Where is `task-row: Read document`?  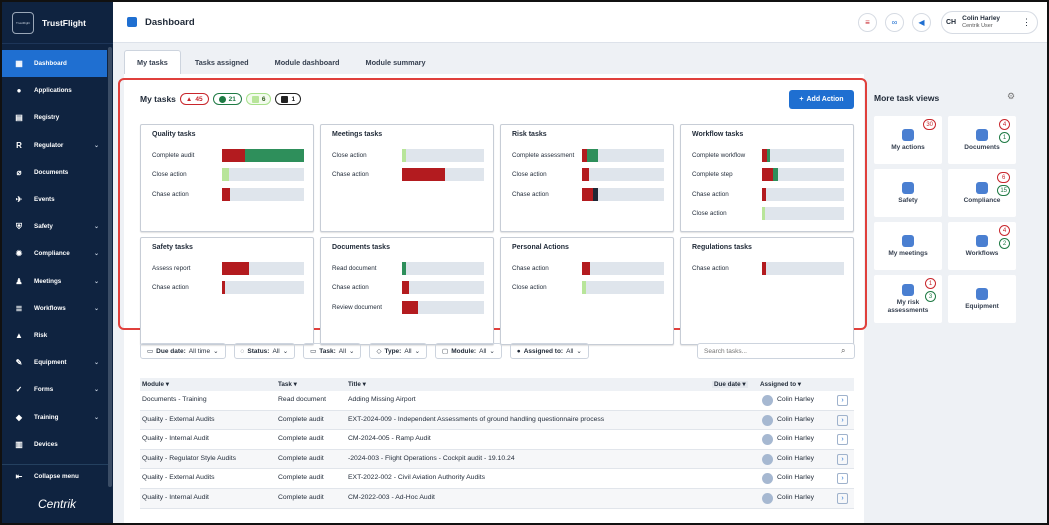
task-row: Read document is located at coordinates (408, 268).